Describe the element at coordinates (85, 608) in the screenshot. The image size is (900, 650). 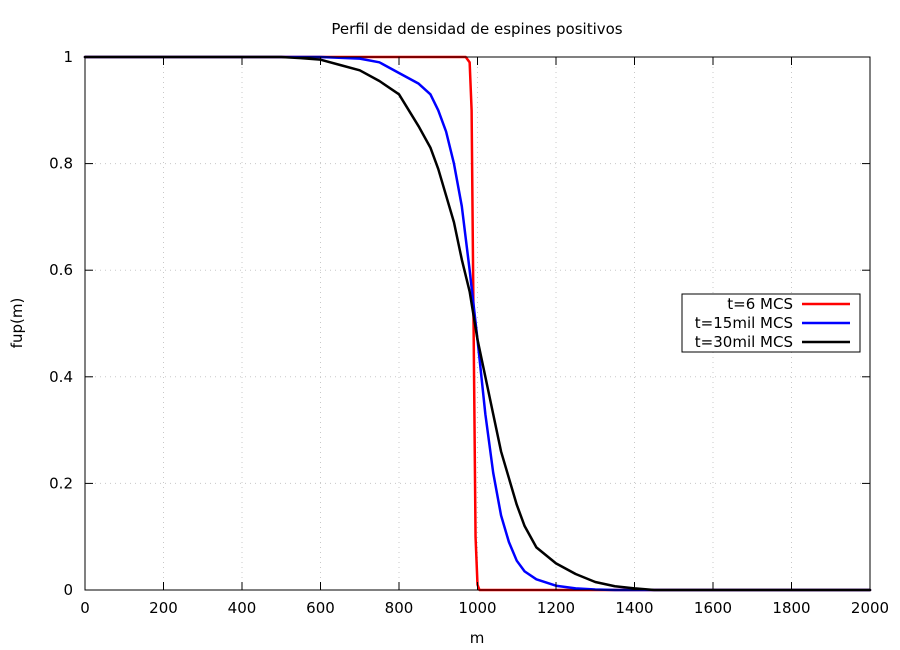
I see `x-tick-label: 0` at that location.